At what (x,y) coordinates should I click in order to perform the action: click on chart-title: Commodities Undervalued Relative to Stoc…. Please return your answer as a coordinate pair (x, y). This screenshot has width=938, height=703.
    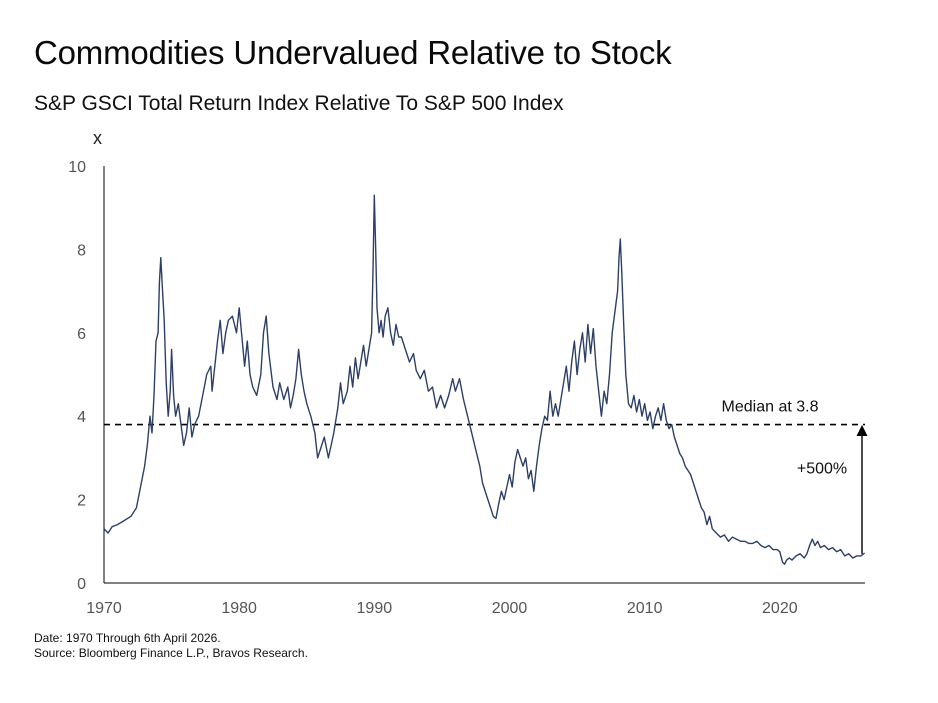
    Looking at the image, I should click on (353, 52).